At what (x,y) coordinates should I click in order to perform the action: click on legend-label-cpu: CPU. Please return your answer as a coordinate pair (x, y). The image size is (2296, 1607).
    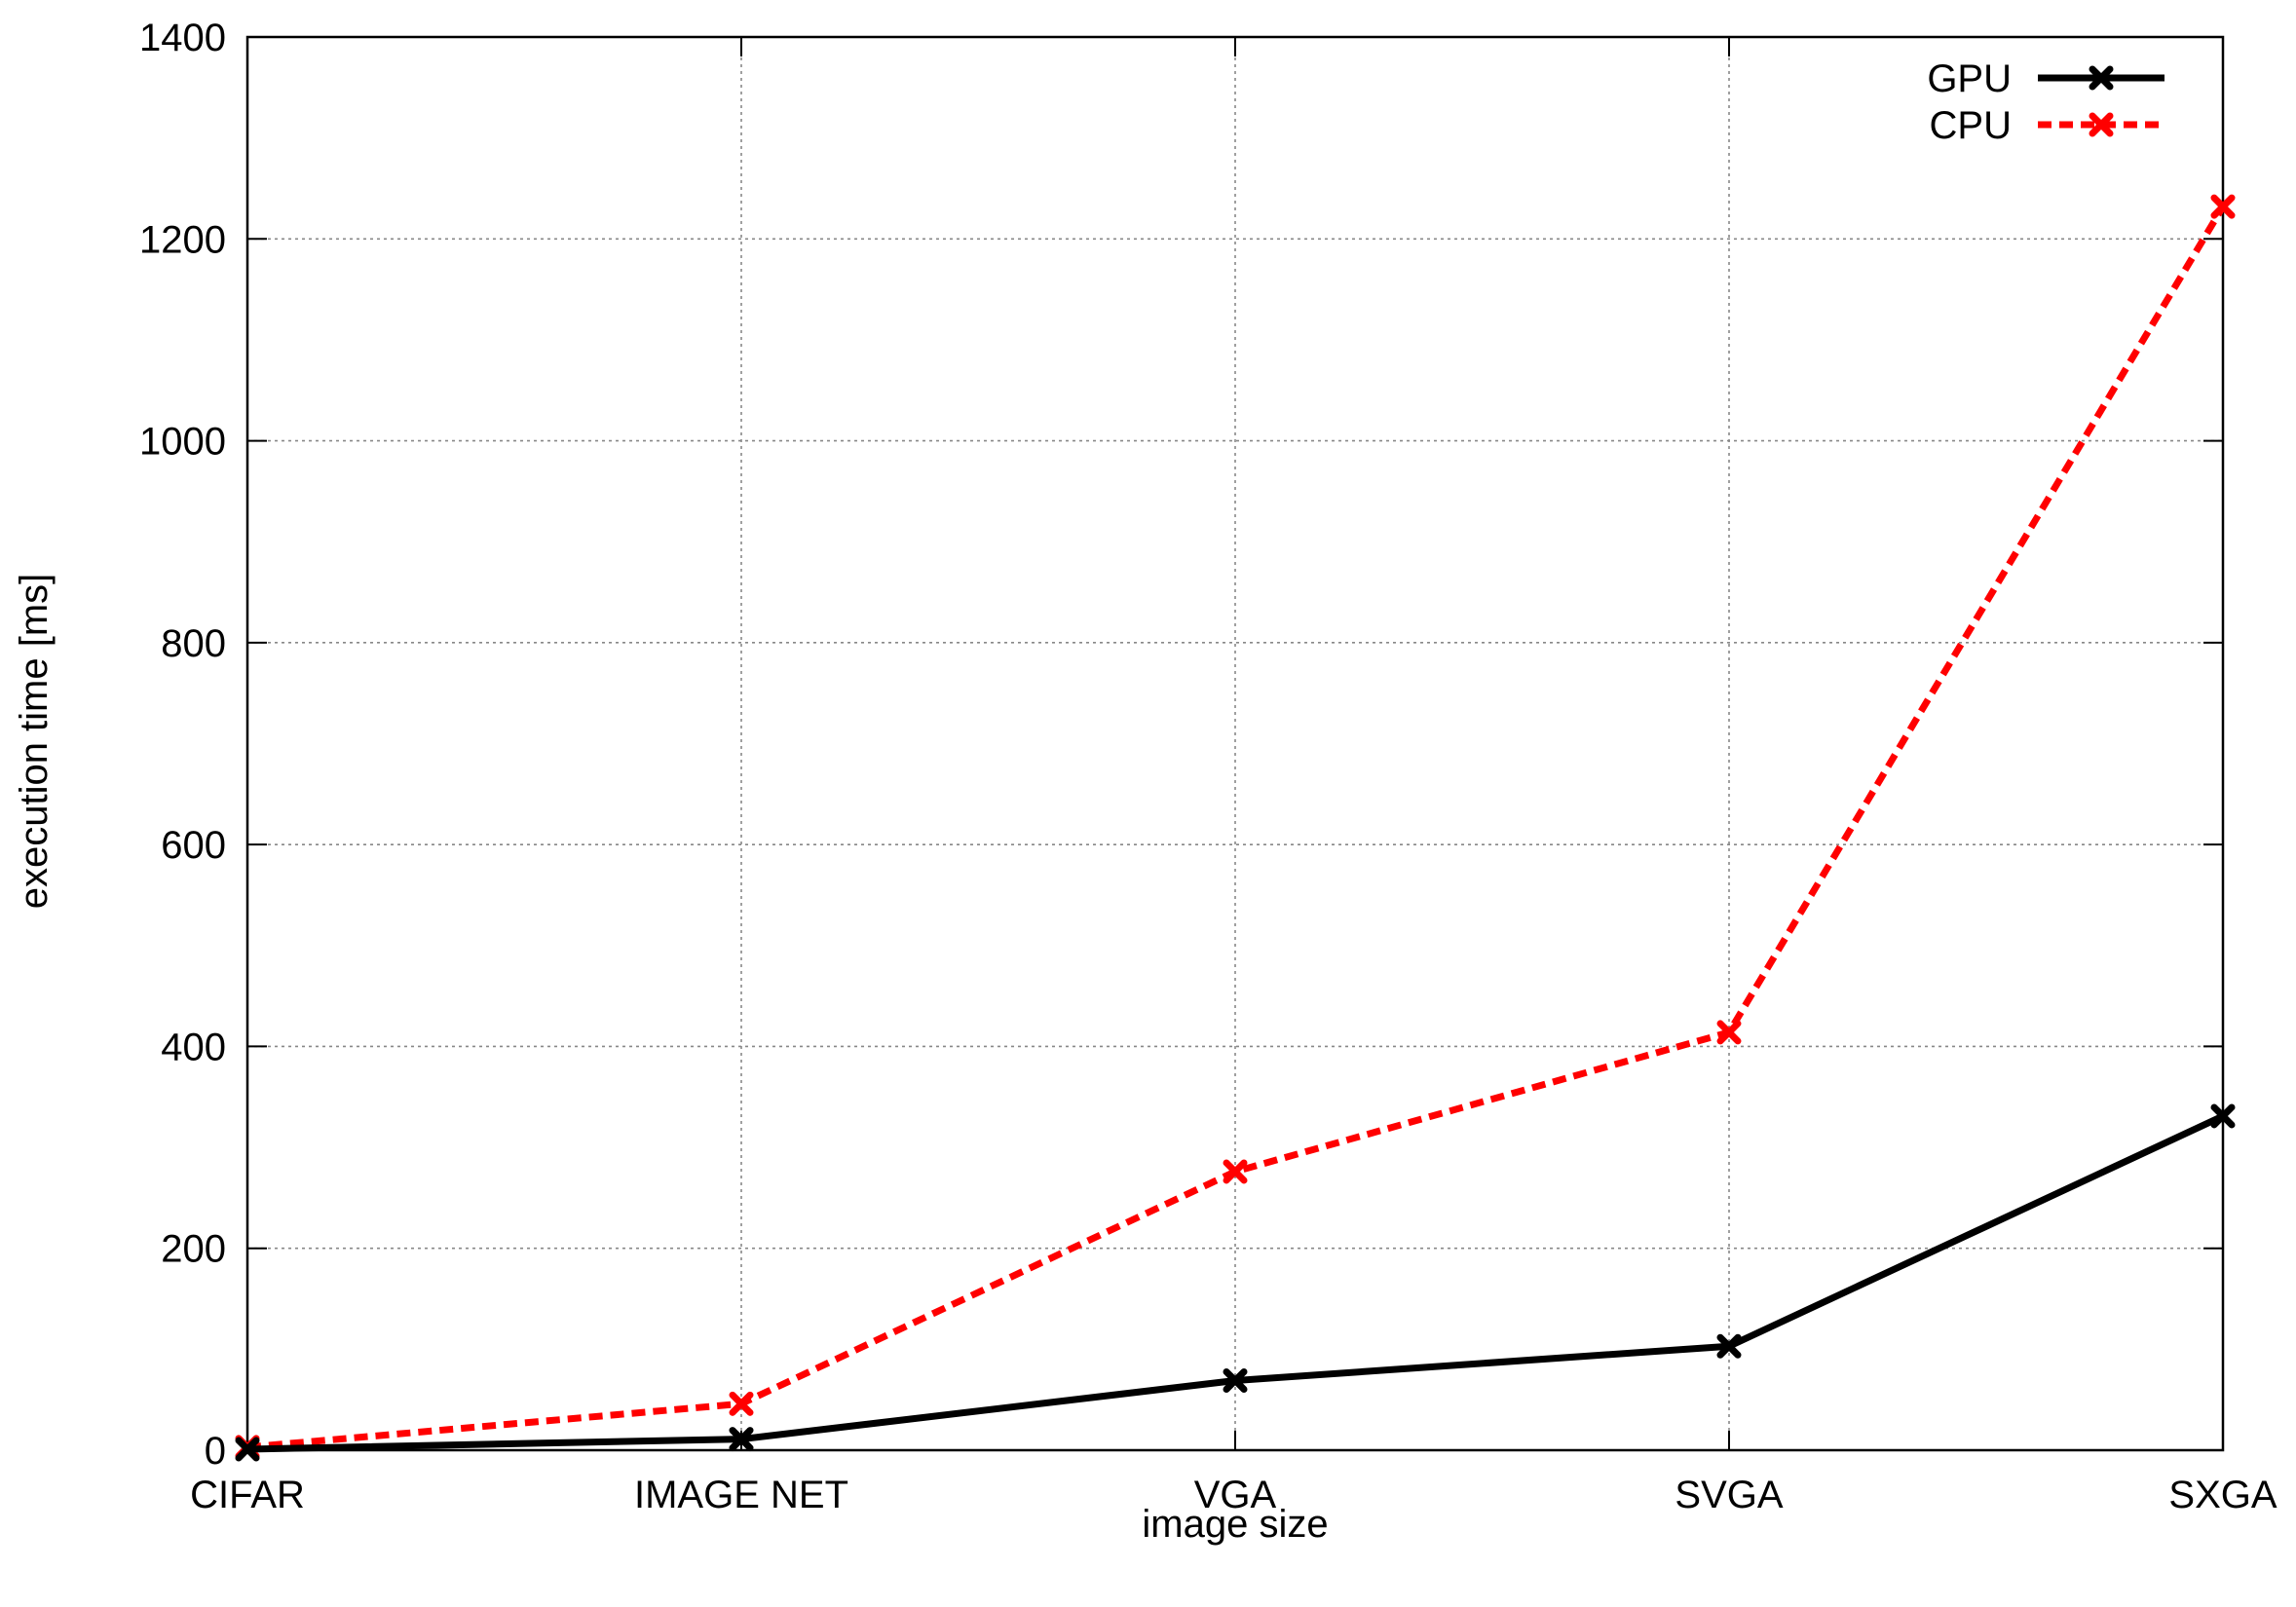
    Looking at the image, I should click on (1971, 126).